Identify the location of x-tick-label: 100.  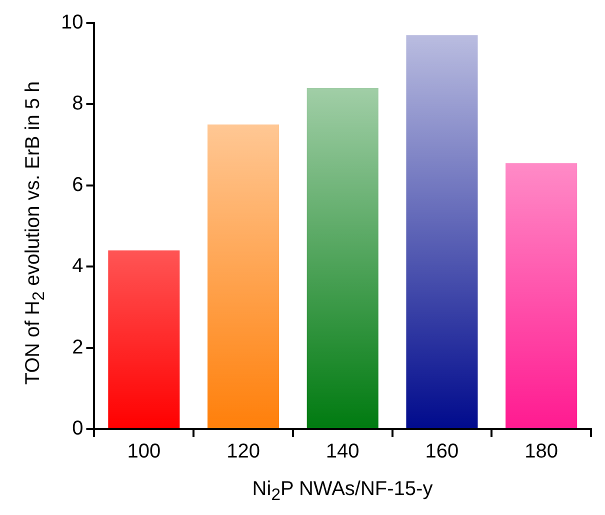
(144, 451).